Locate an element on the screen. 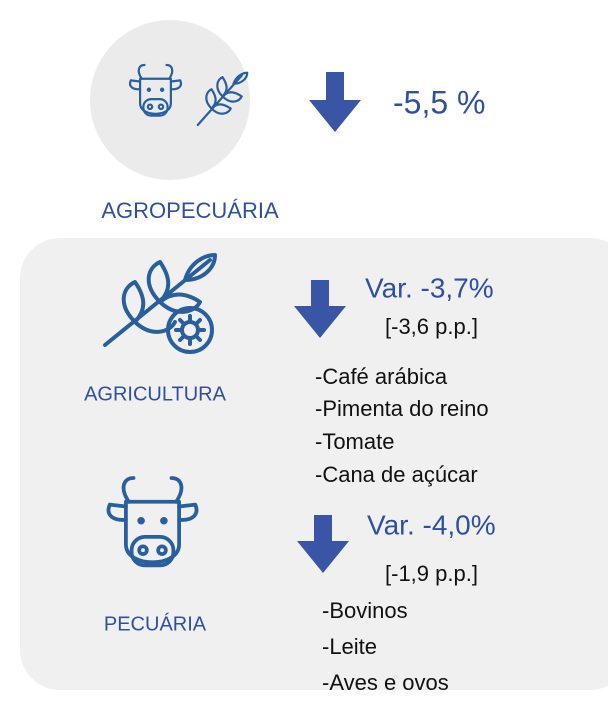  item: -Cana de açúcar is located at coordinates (396, 474).